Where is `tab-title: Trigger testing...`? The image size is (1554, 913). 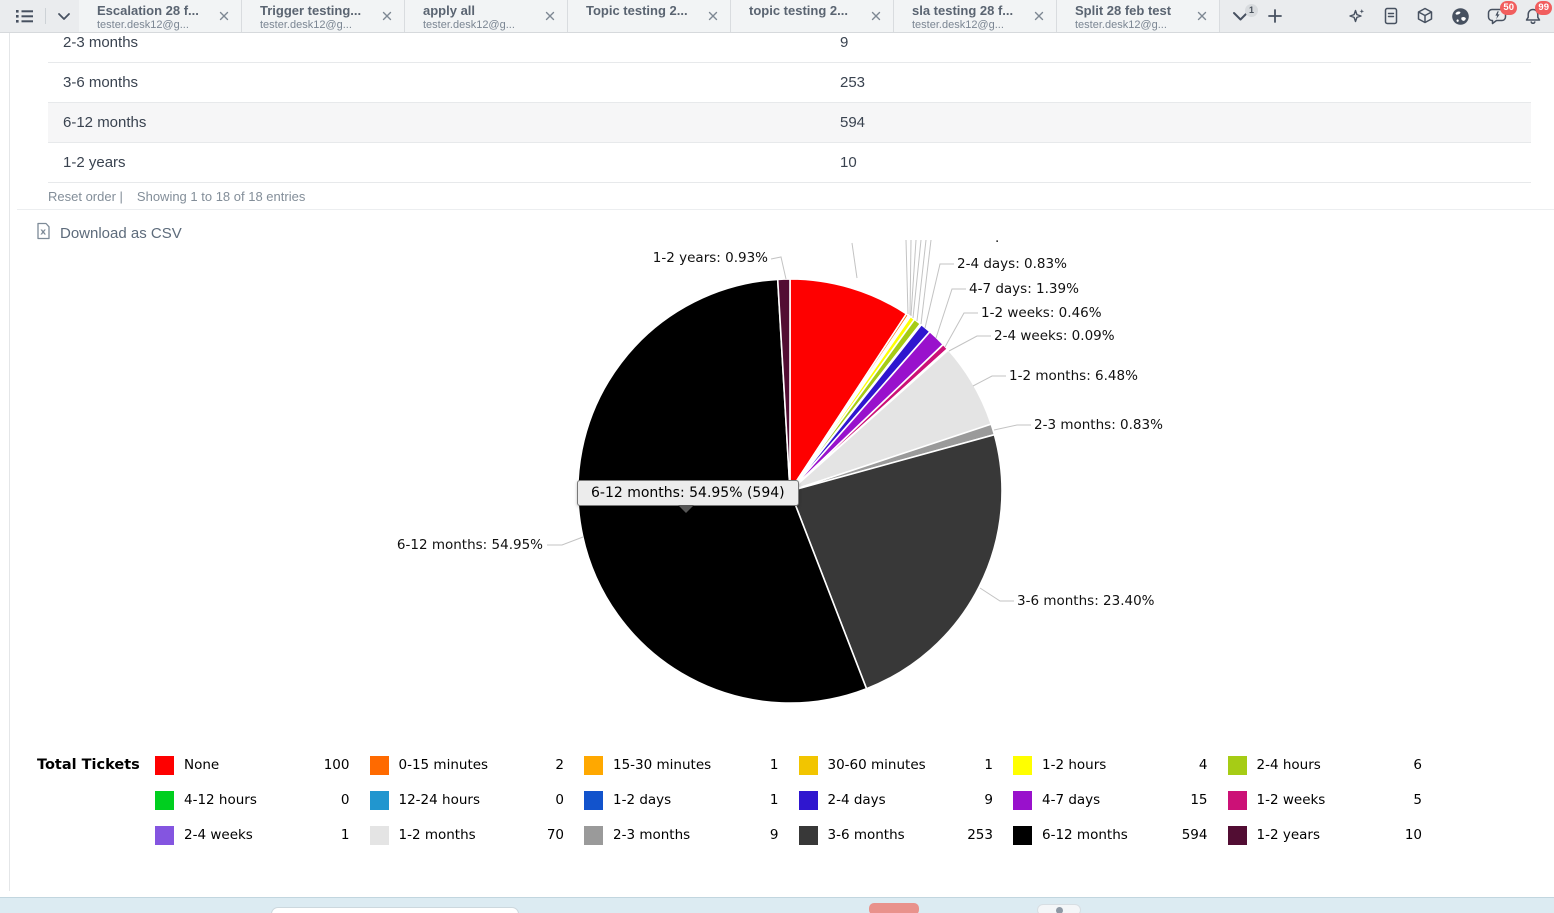
tab-title: Trigger testing... is located at coordinates (311, 10).